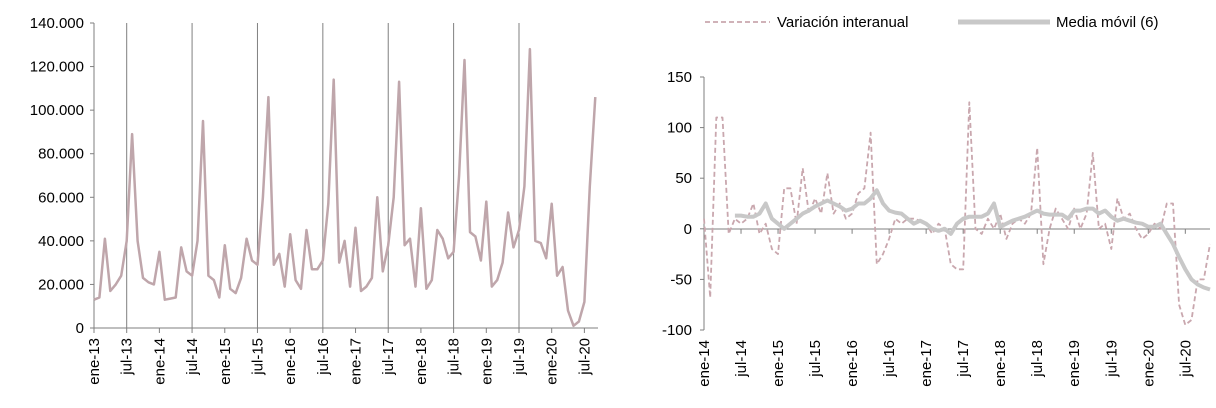 The width and height of the screenshot is (1216, 408). Describe the element at coordinates (61, 241) in the screenshot. I see `left-y-tick-label: 40.000` at that location.